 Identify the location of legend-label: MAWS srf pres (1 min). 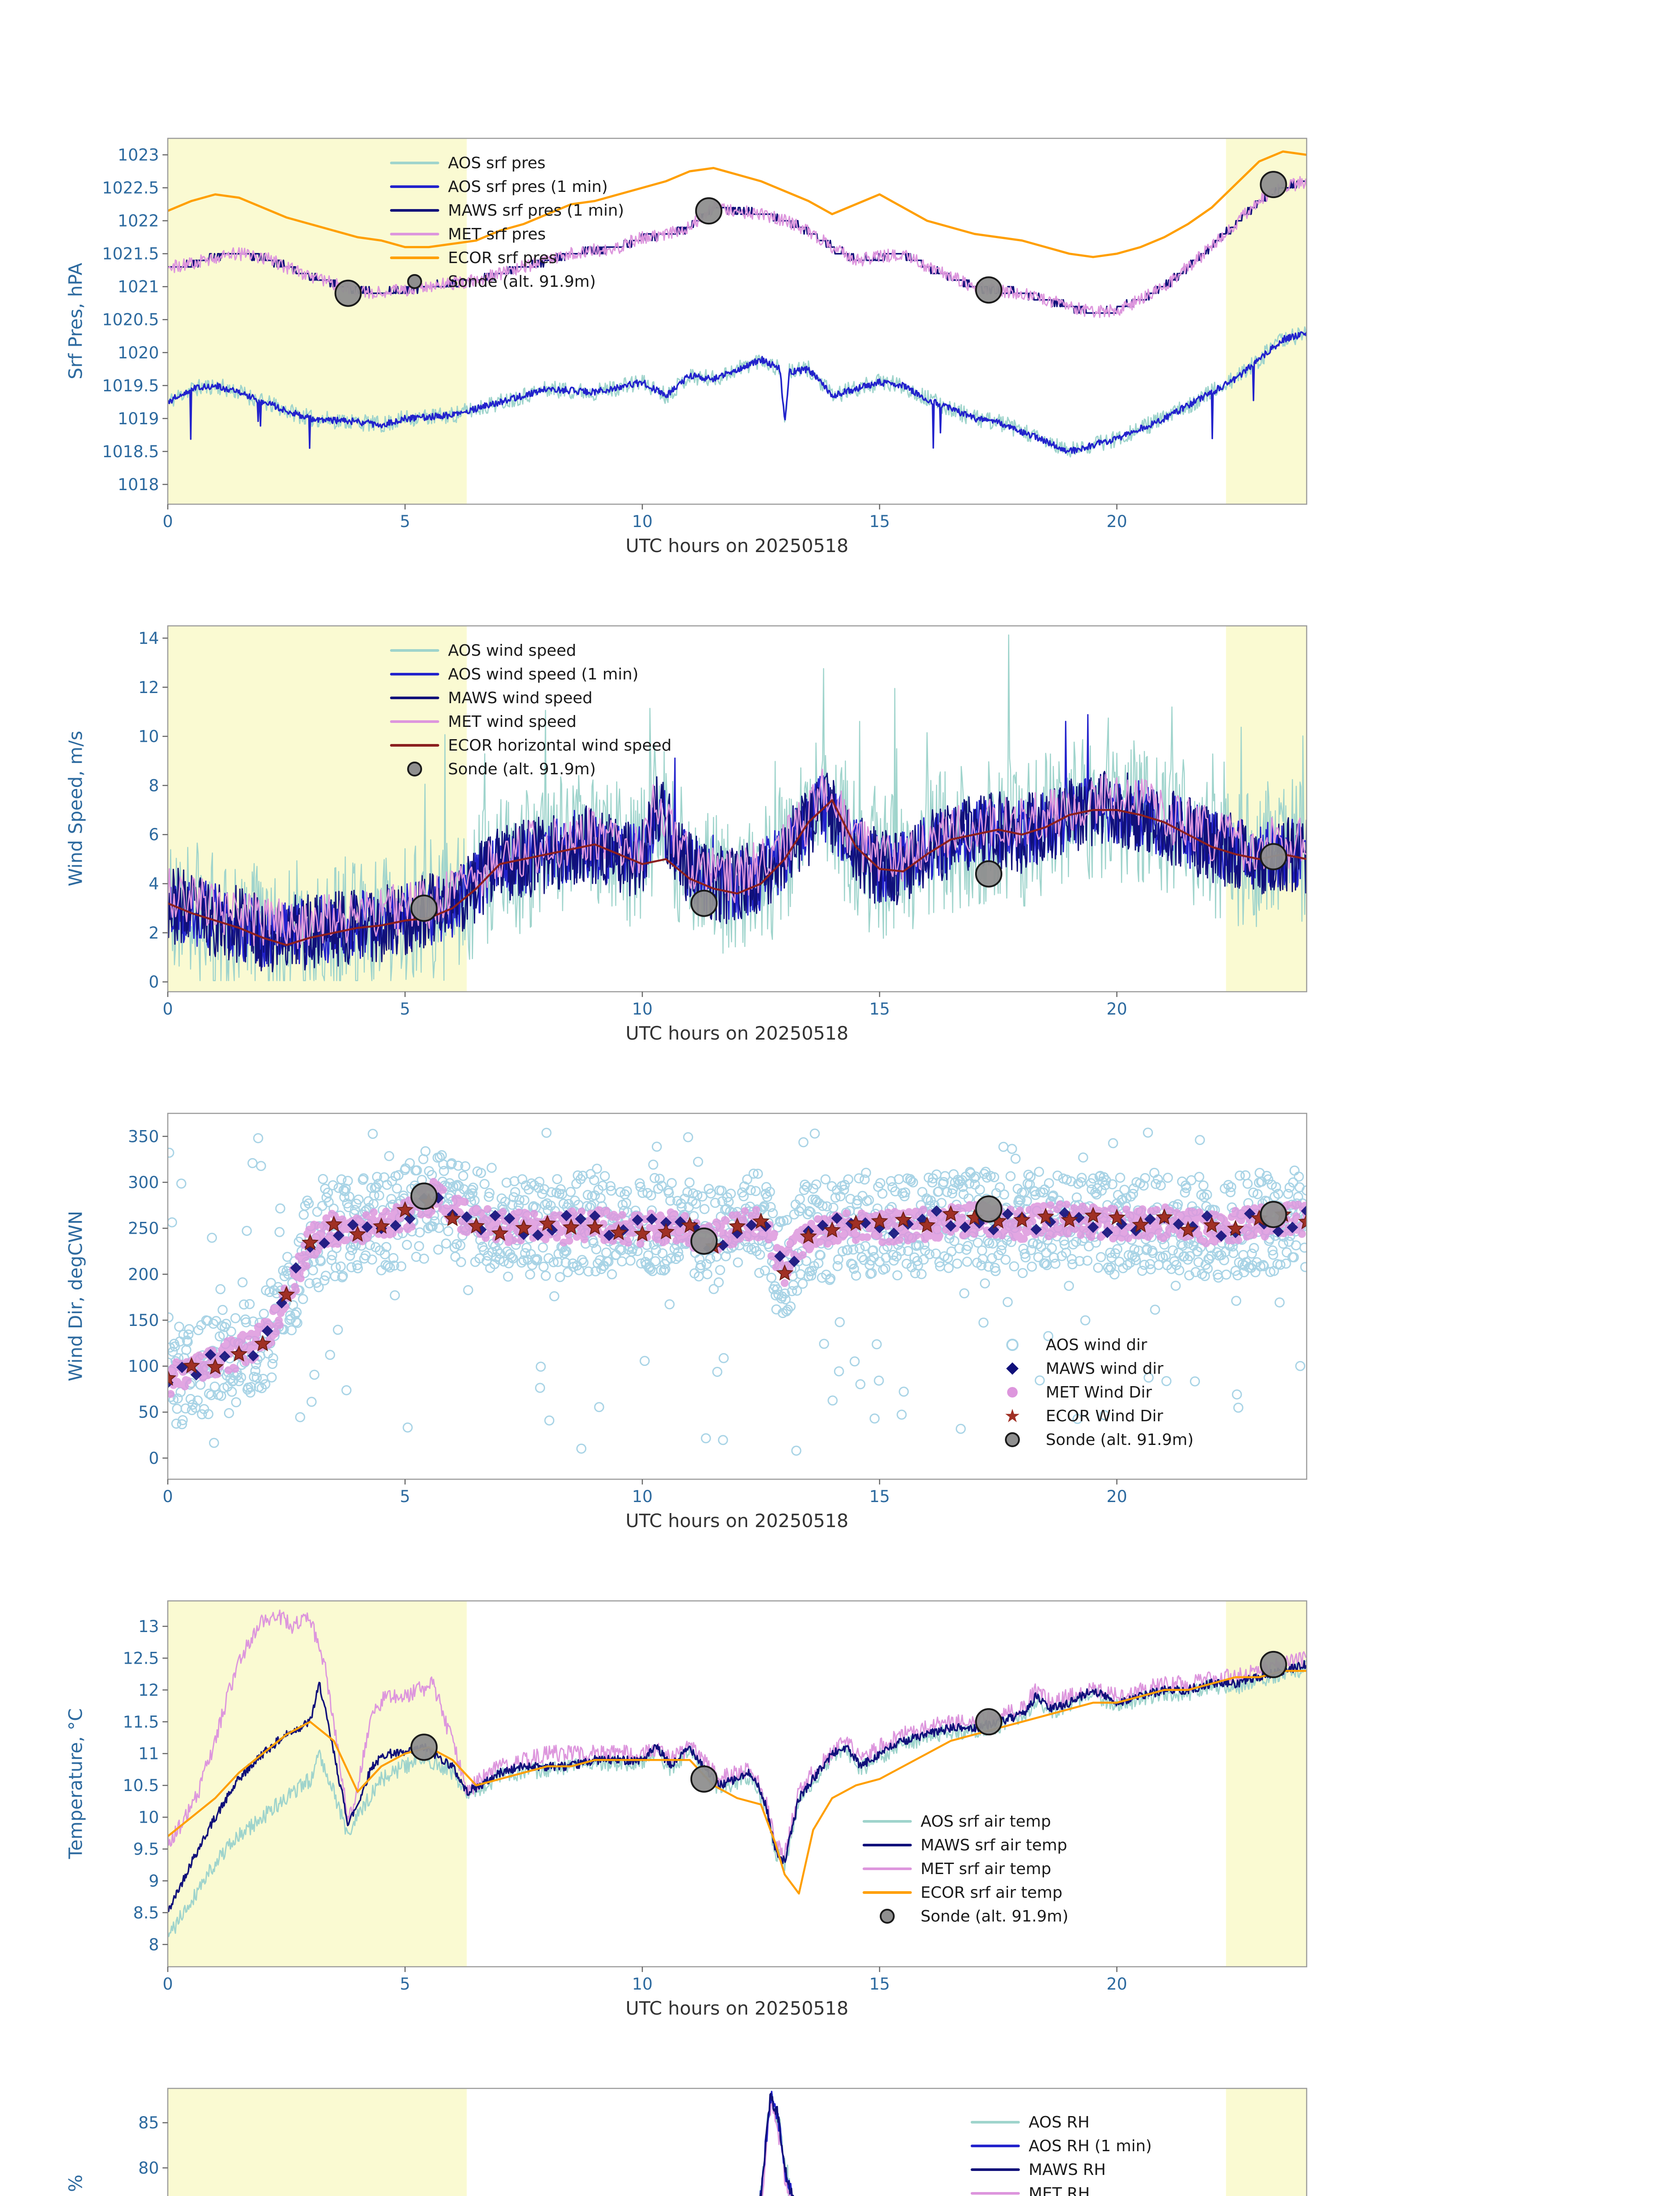
(536, 210).